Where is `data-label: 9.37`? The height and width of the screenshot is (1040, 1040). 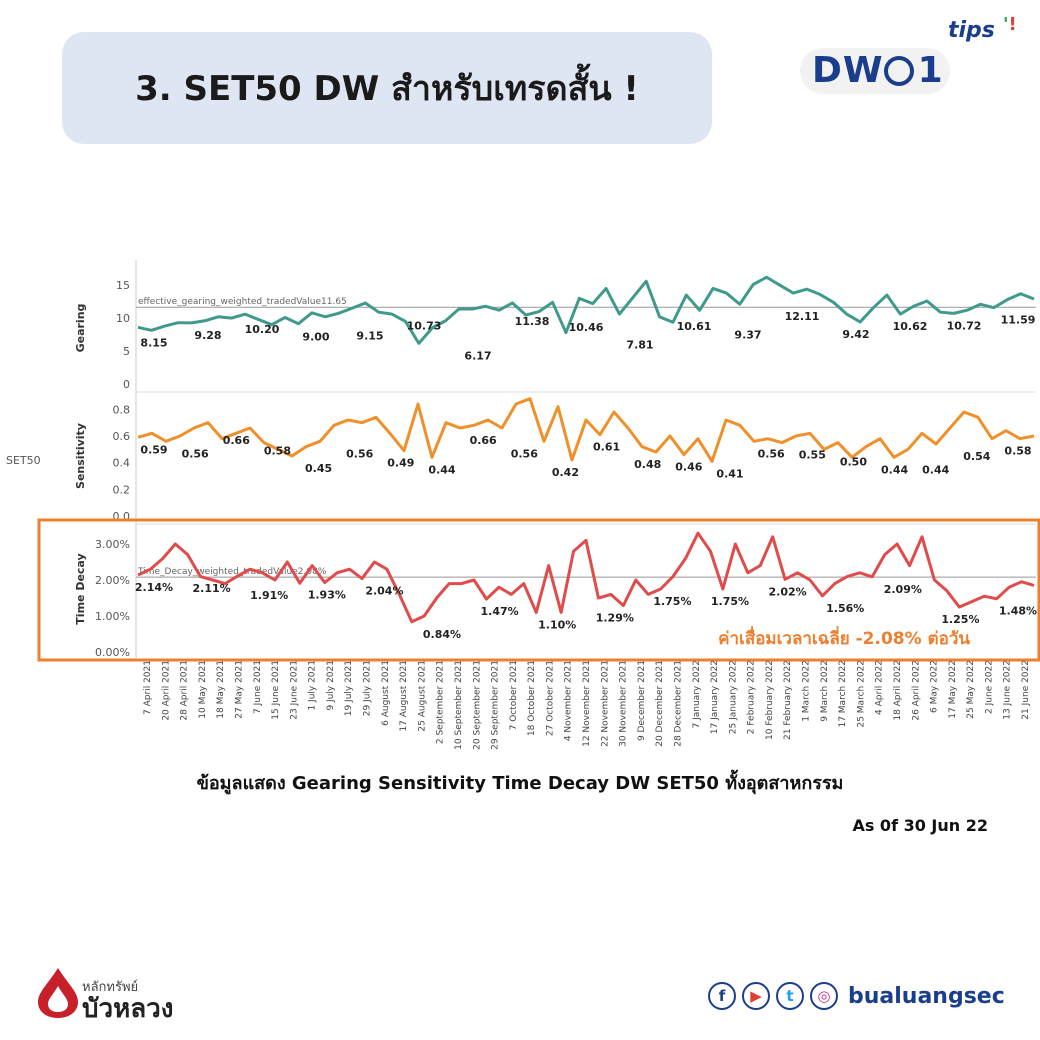
data-label: 9.37 is located at coordinates (747, 334).